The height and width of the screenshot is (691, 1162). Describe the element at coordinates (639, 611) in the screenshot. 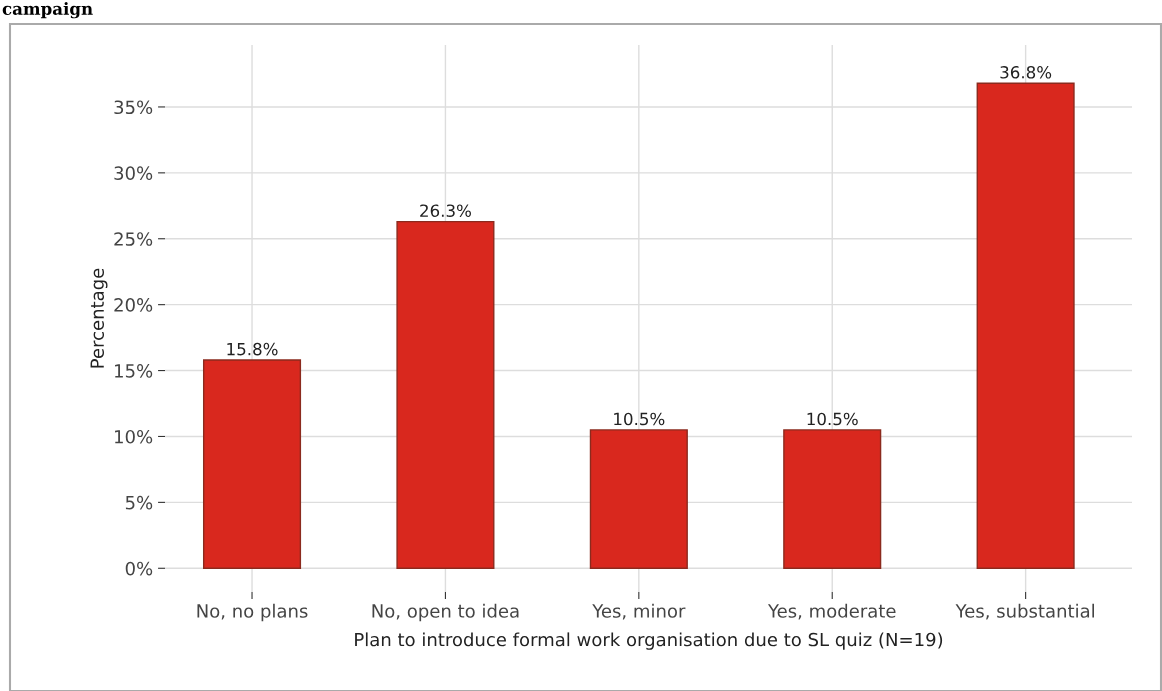

I see `x-tick-label: Yes, minor` at that location.